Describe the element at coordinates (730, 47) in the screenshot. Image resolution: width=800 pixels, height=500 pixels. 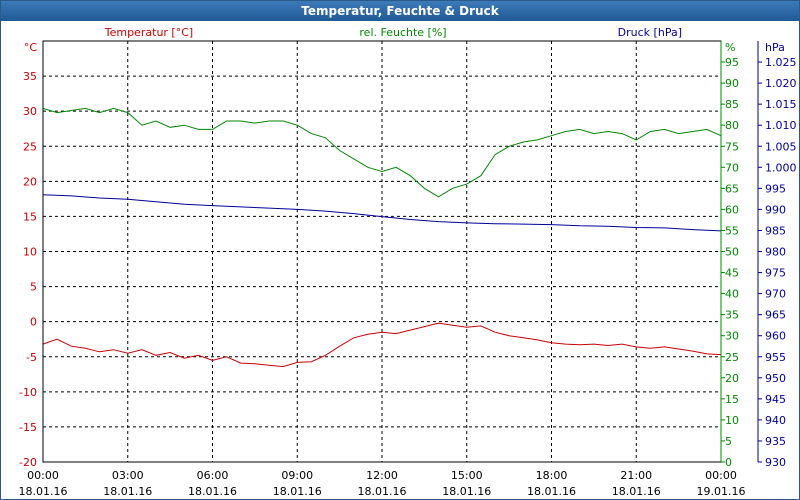
I see `unit-humidity: %` at that location.